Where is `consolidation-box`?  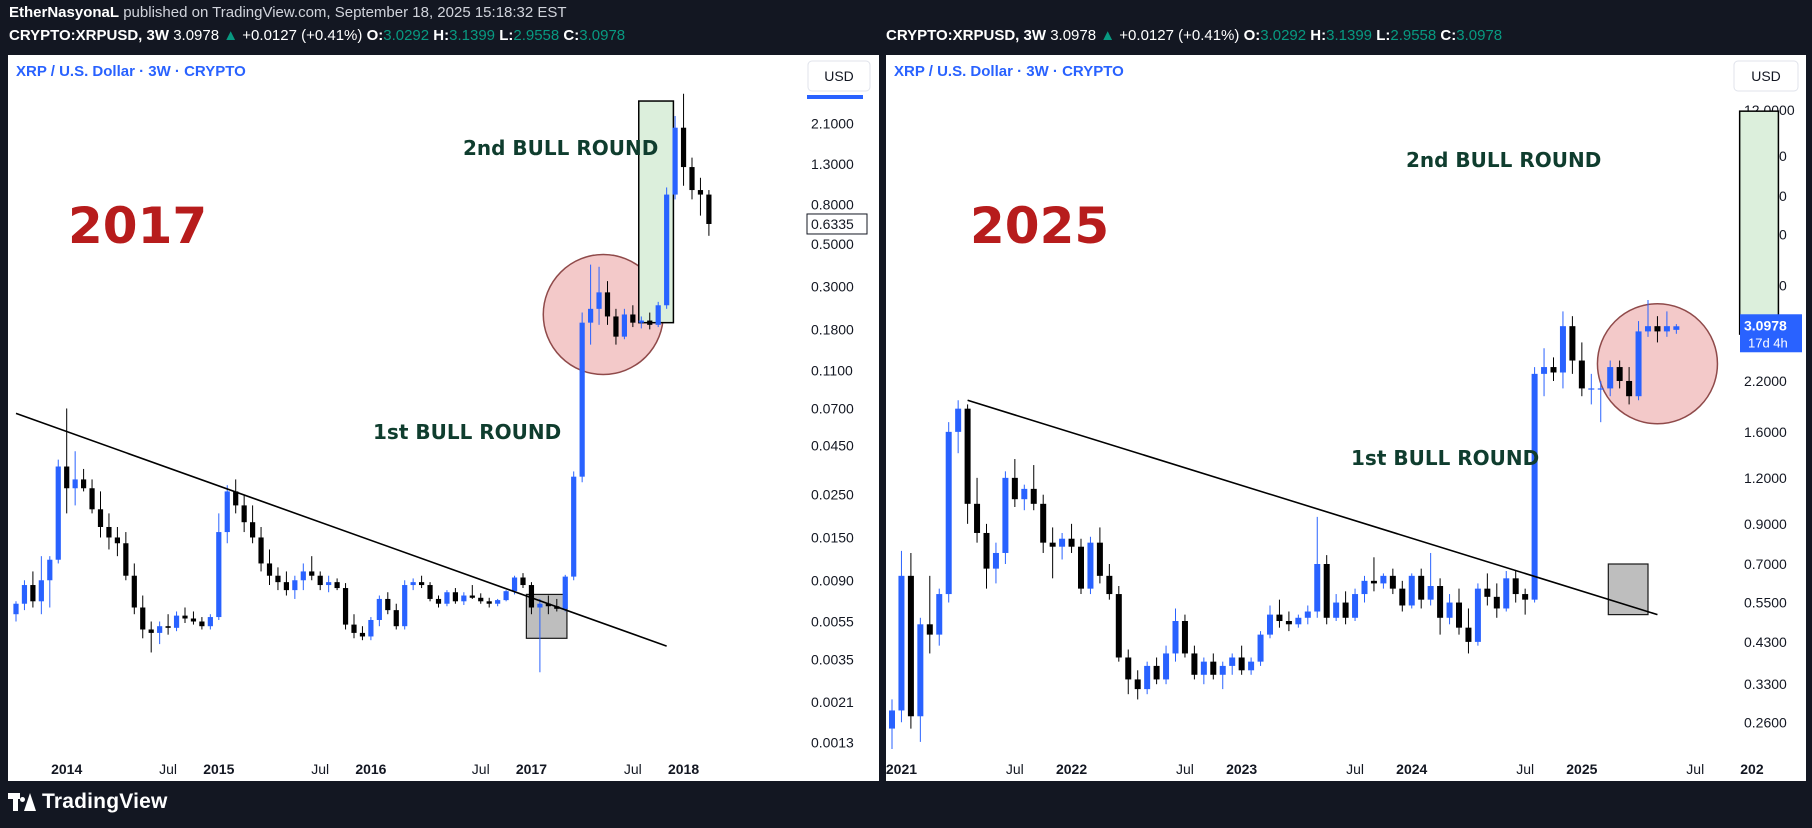 consolidation-box is located at coordinates (1628, 589).